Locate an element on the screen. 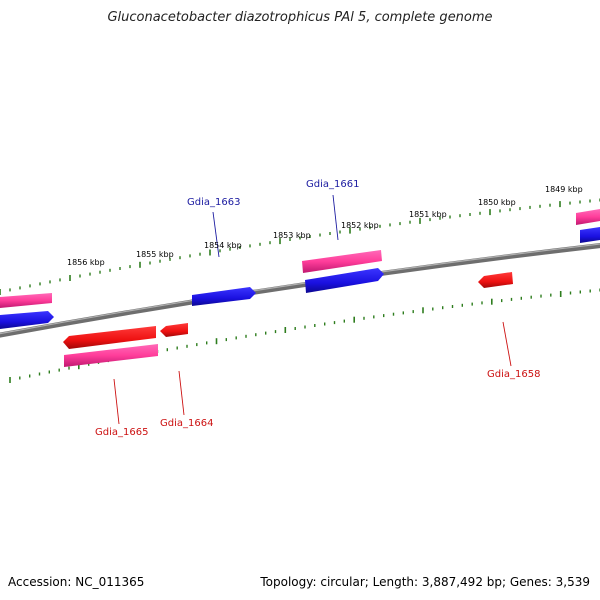  scale-label: 1855 kbp is located at coordinates (155, 254).